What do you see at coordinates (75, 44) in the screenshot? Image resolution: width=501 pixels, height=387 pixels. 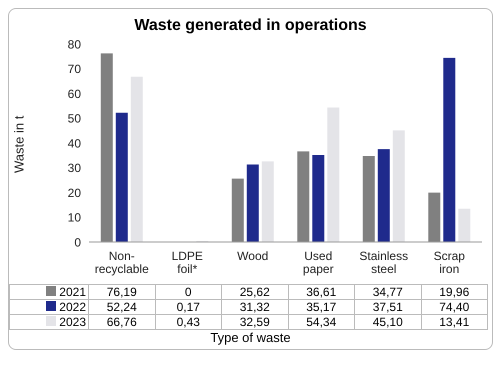 I see `y-tick-label: 80` at bounding box center [75, 44].